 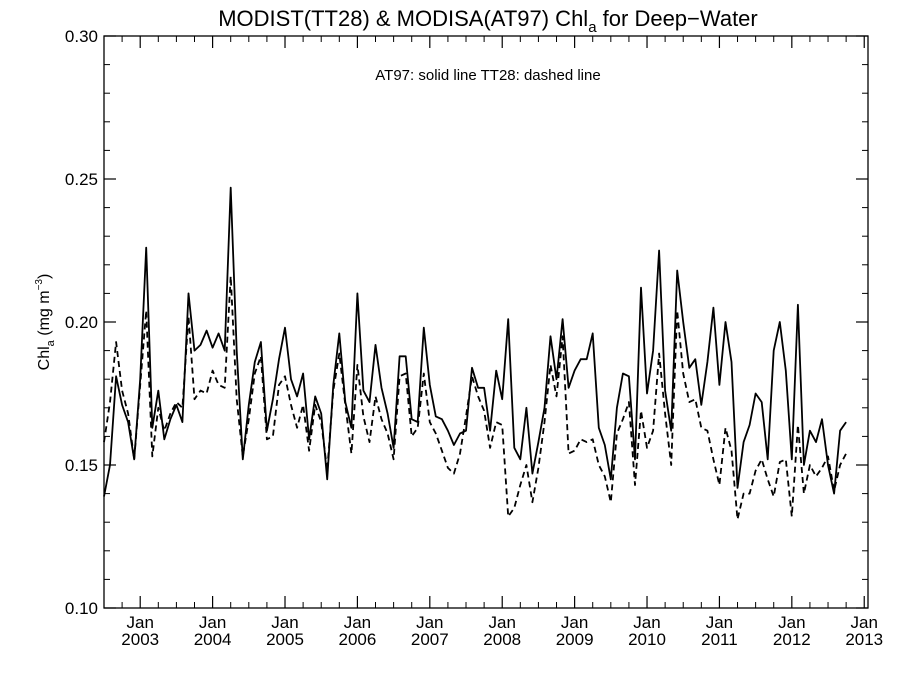 I want to click on y-axis-label: Chla (mg m−3), so click(x=45, y=322).